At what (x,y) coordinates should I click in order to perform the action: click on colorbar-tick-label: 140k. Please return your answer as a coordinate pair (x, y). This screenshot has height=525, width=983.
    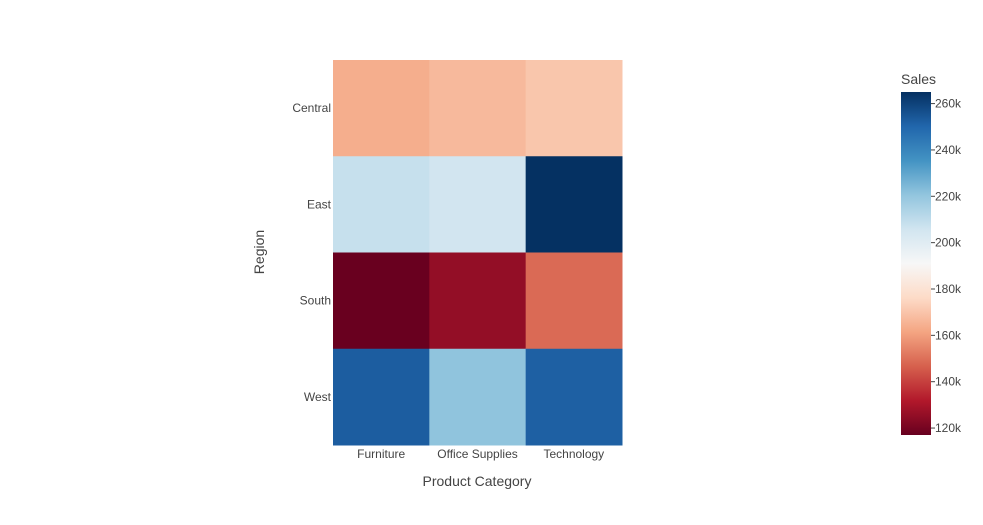
    Looking at the image, I should click on (948, 382).